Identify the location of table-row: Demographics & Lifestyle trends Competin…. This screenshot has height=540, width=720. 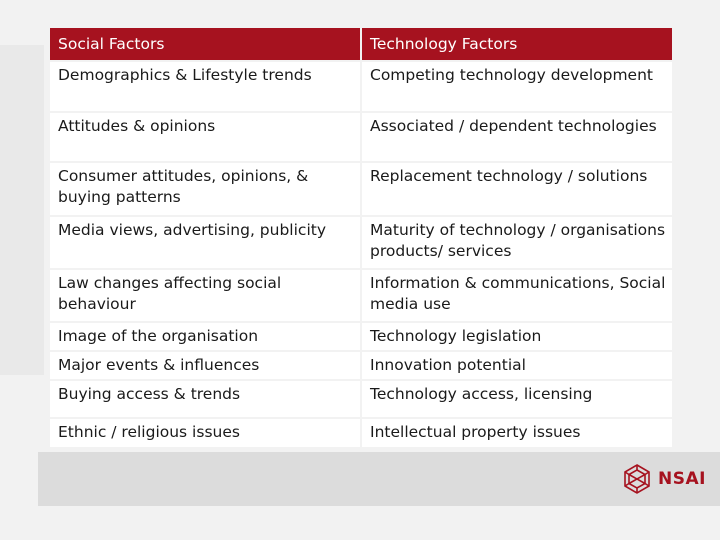
(361, 86).